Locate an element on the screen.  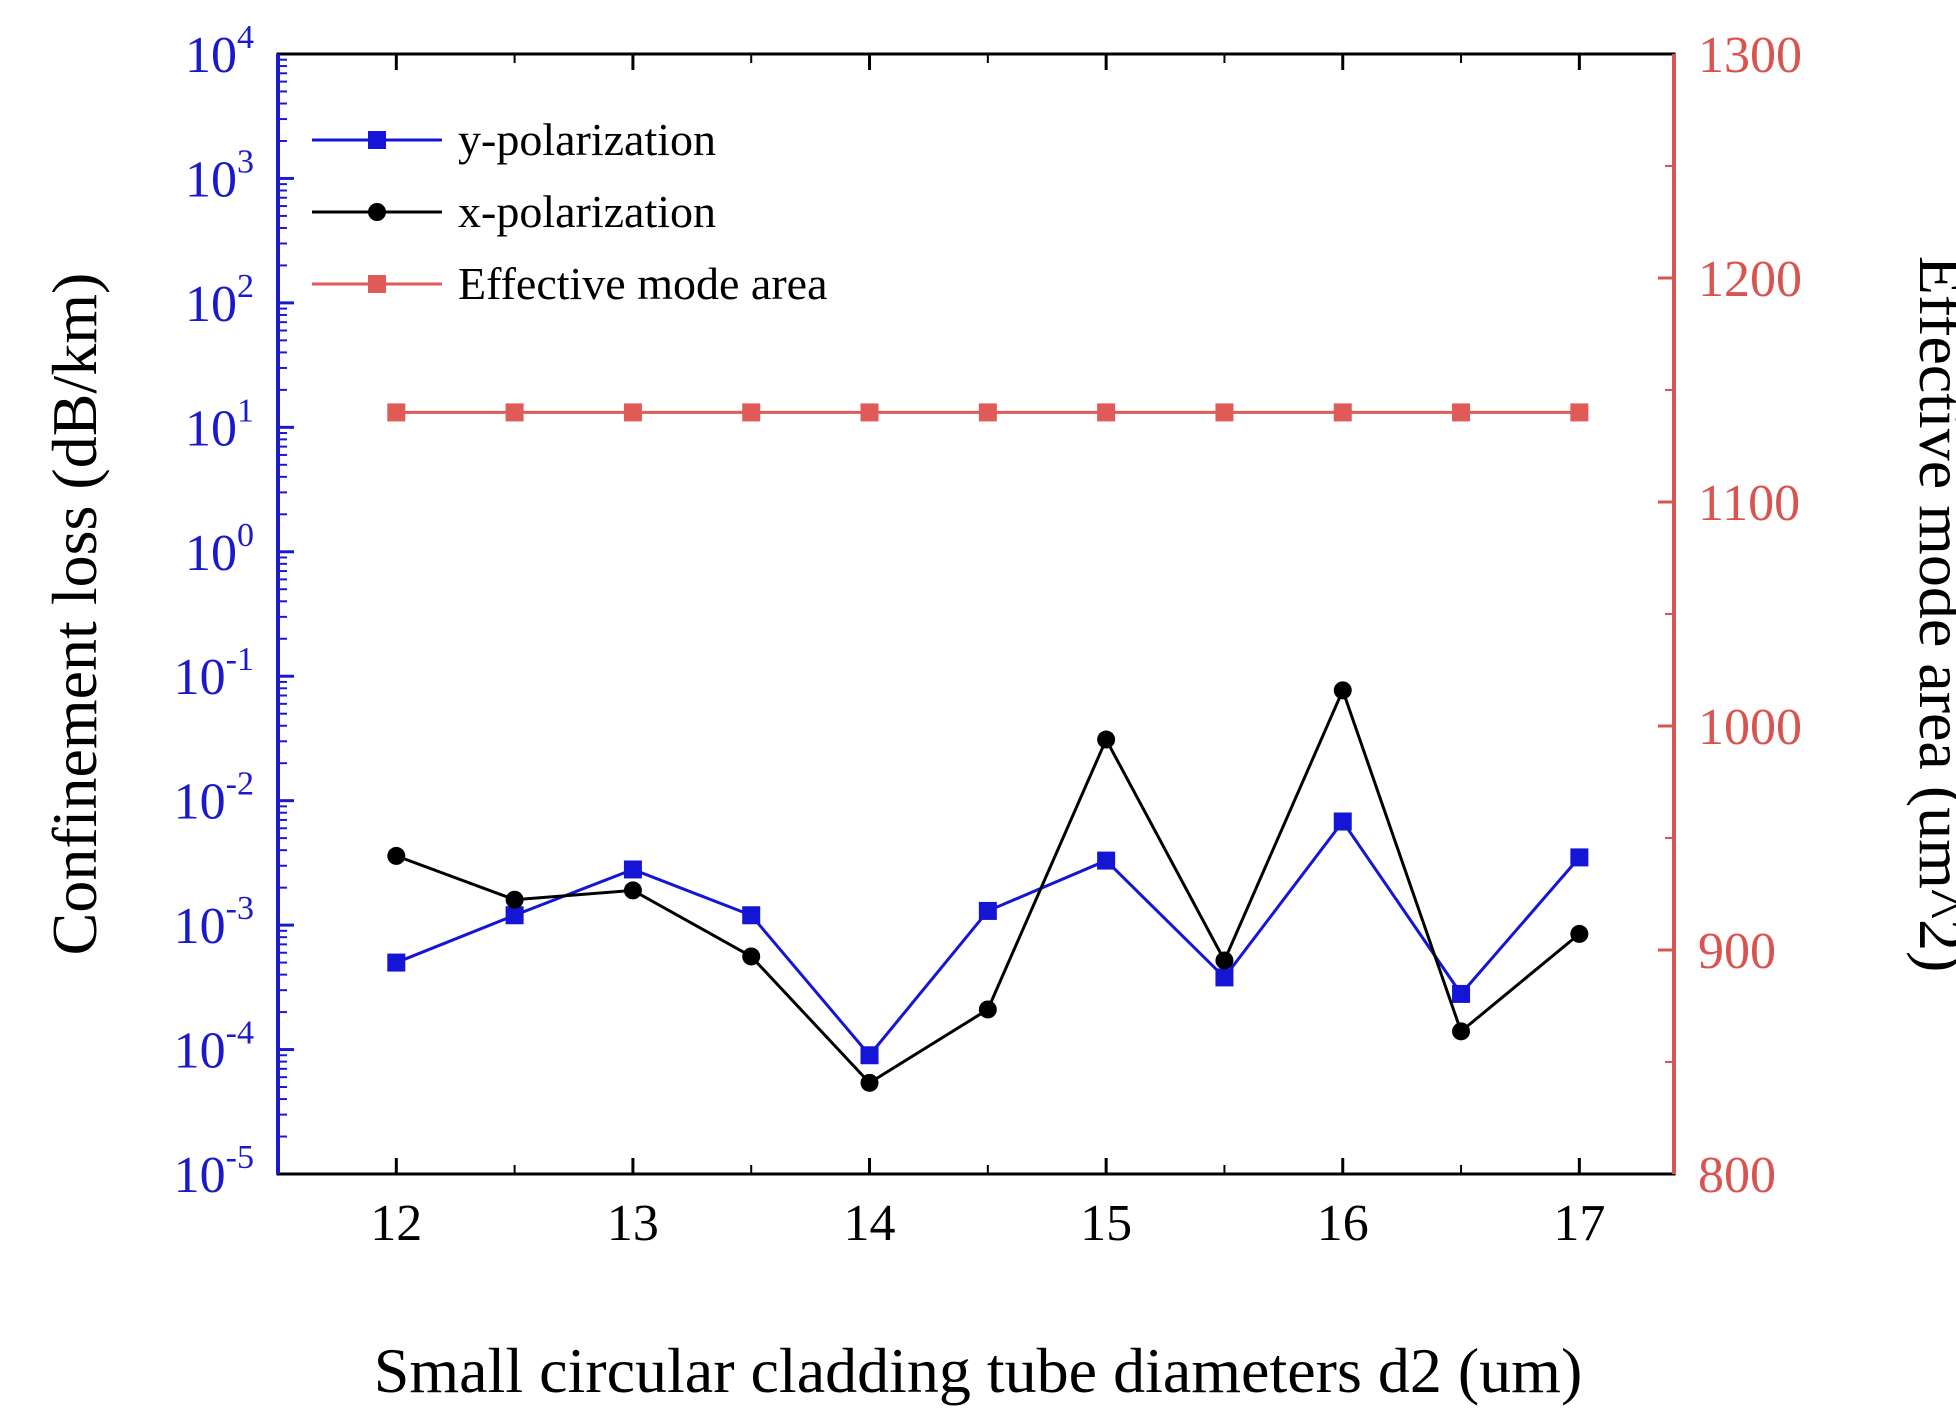
x-tick-label: 13 is located at coordinates (633, 1223).